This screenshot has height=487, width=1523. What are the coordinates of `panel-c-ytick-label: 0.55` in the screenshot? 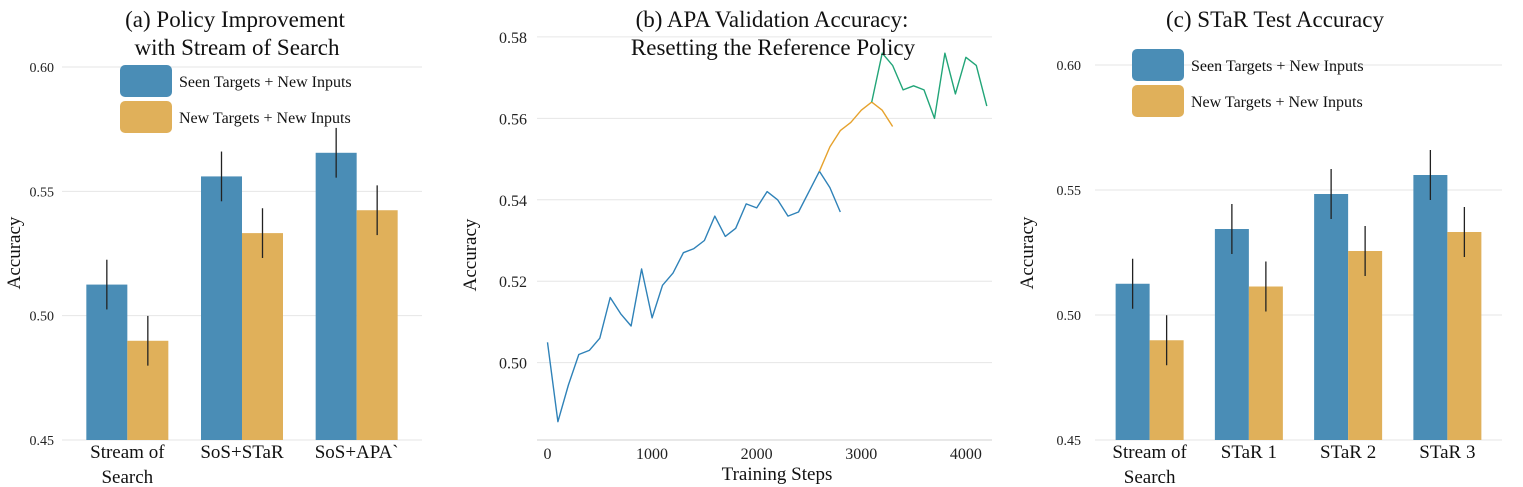 It's located at (1069, 191).